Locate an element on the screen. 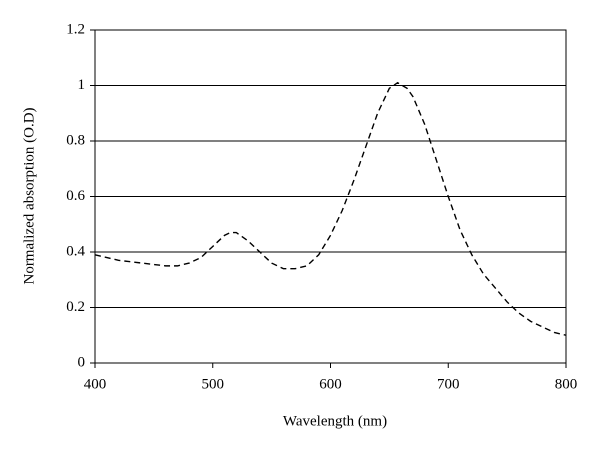  y-tick-label: 0.4 is located at coordinates (75, 251).